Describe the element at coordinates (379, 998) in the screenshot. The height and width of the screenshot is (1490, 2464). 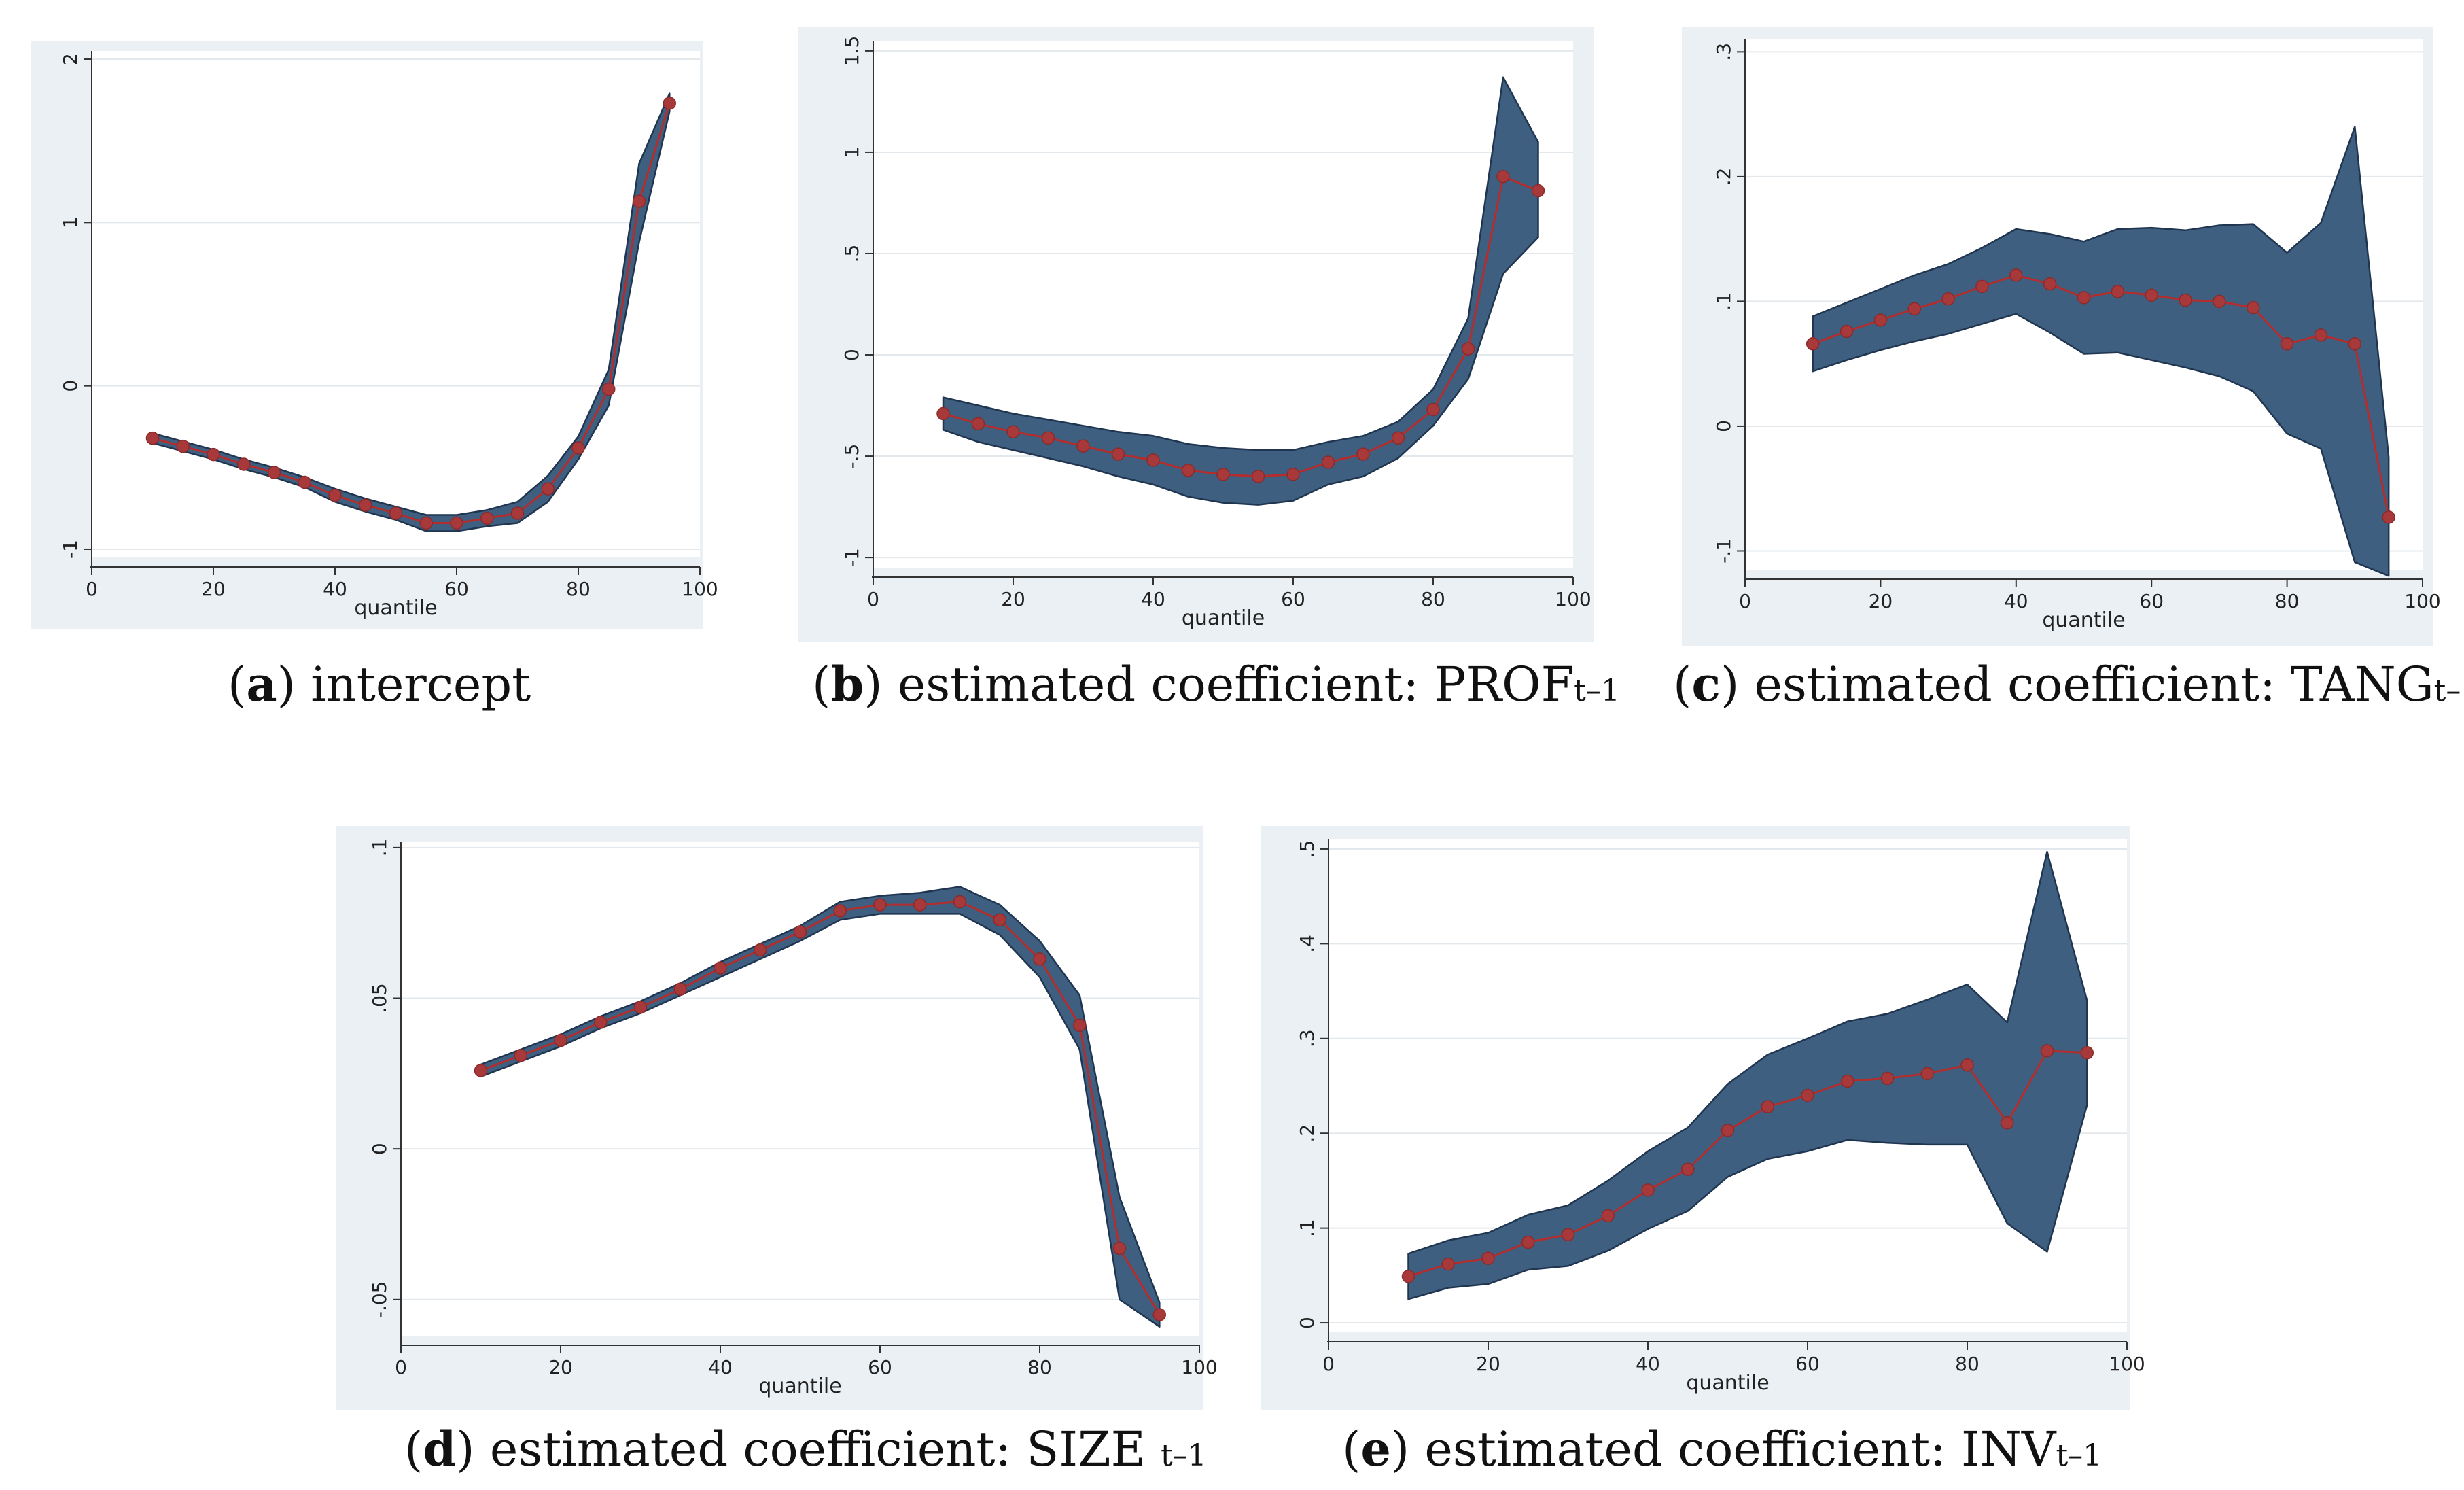
I see `y-tick-label-d: .05` at that location.